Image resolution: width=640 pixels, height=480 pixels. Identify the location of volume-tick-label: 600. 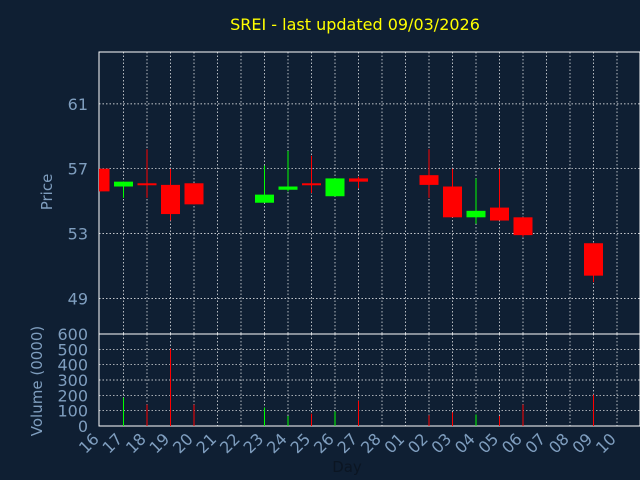
(72, 334).